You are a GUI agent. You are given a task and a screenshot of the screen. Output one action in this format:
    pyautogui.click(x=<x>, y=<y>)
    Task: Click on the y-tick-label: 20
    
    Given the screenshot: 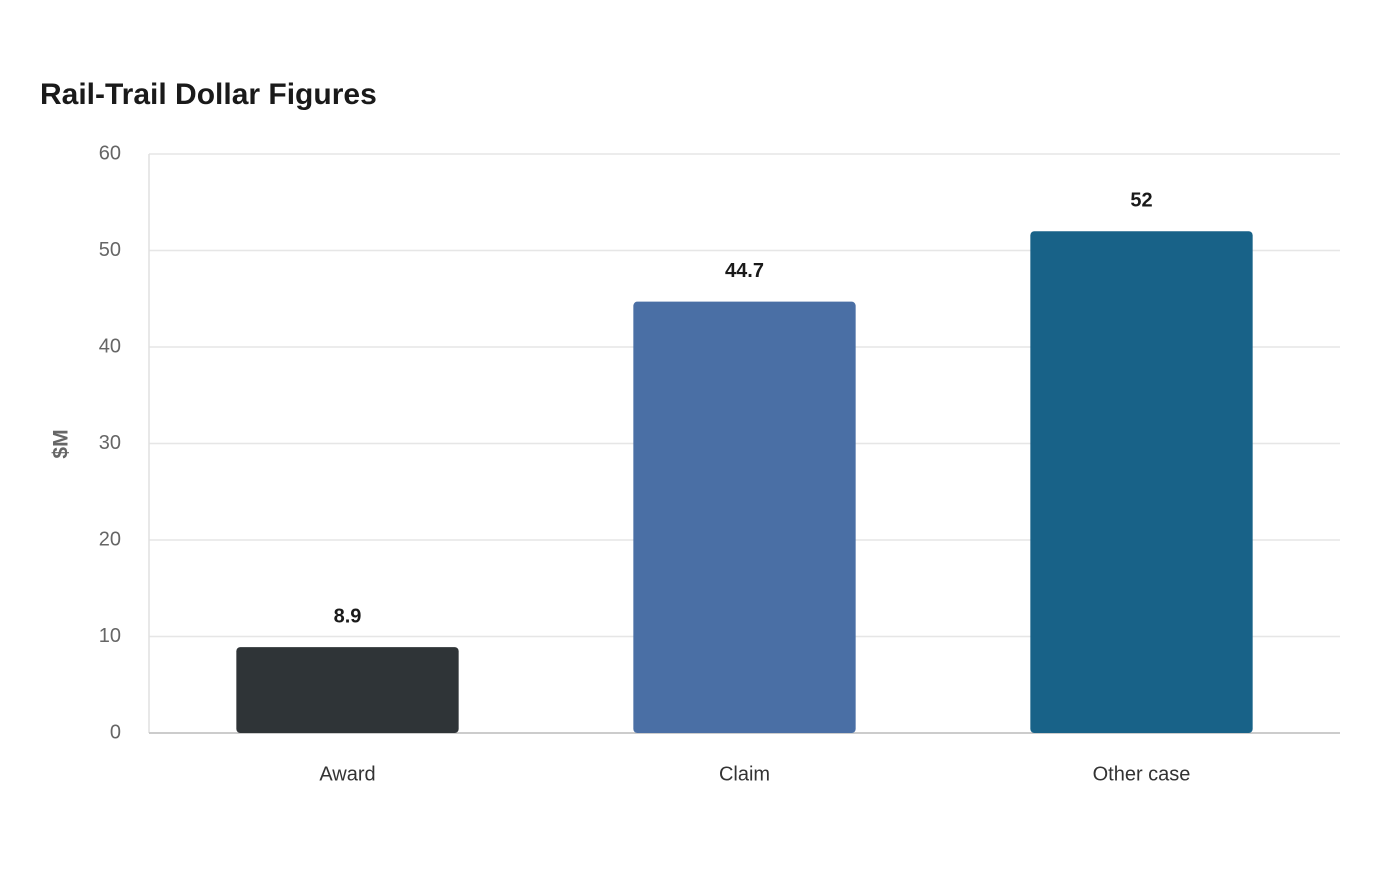 What is the action you would take?
    pyautogui.click(x=110, y=539)
    